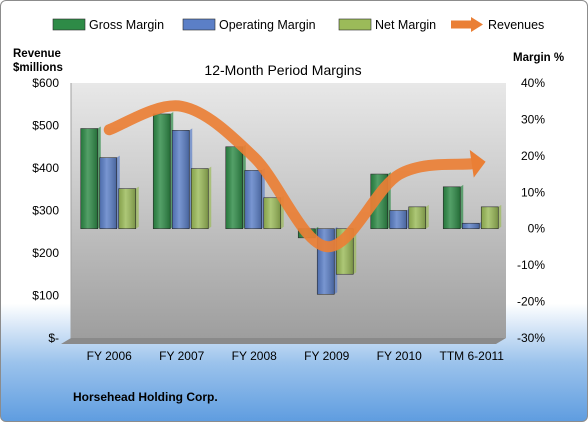 Image resolution: width=588 pixels, height=422 pixels. What do you see at coordinates (45, 83) in the screenshot?
I see `left-tick-label: $600` at bounding box center [45, 83].